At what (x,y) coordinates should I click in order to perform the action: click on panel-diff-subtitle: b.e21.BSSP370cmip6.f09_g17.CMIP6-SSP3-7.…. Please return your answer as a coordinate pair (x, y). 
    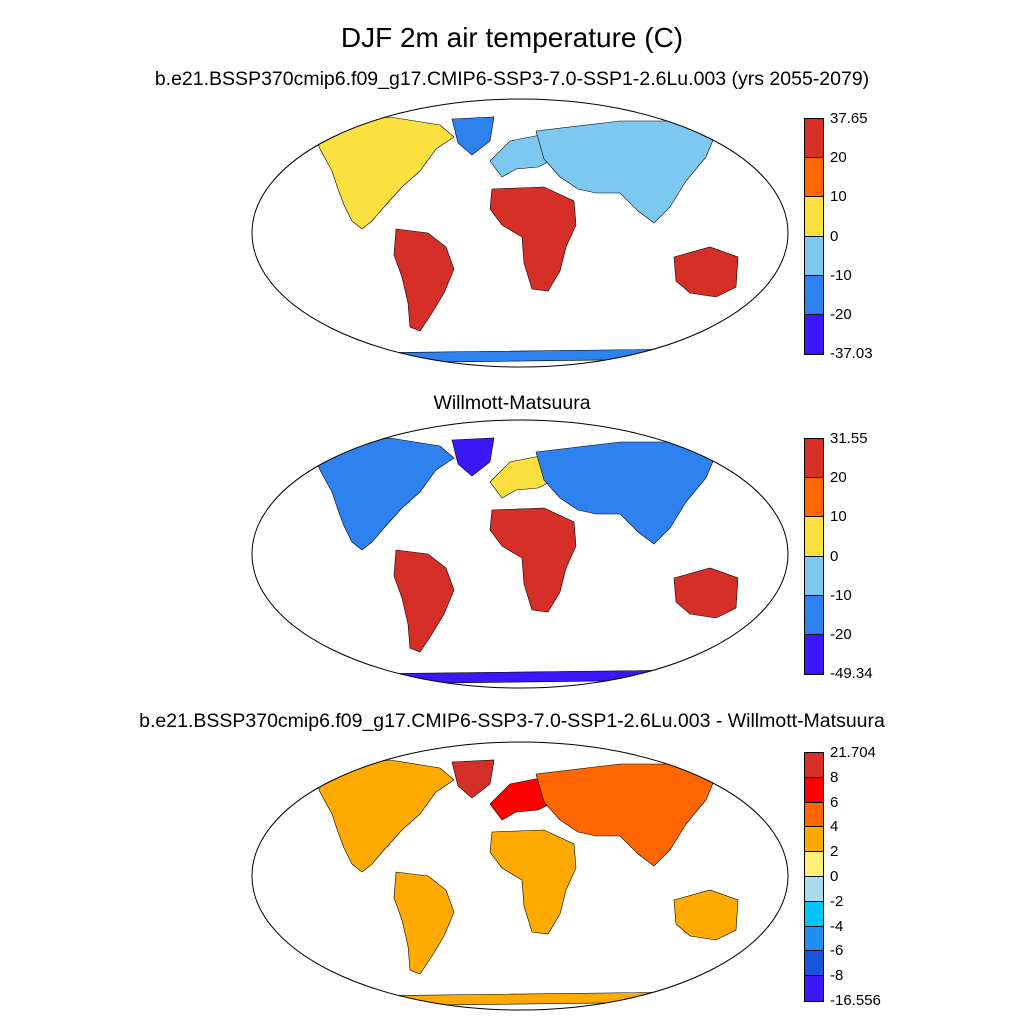
    Looking at the image, I should click on (512, 721).